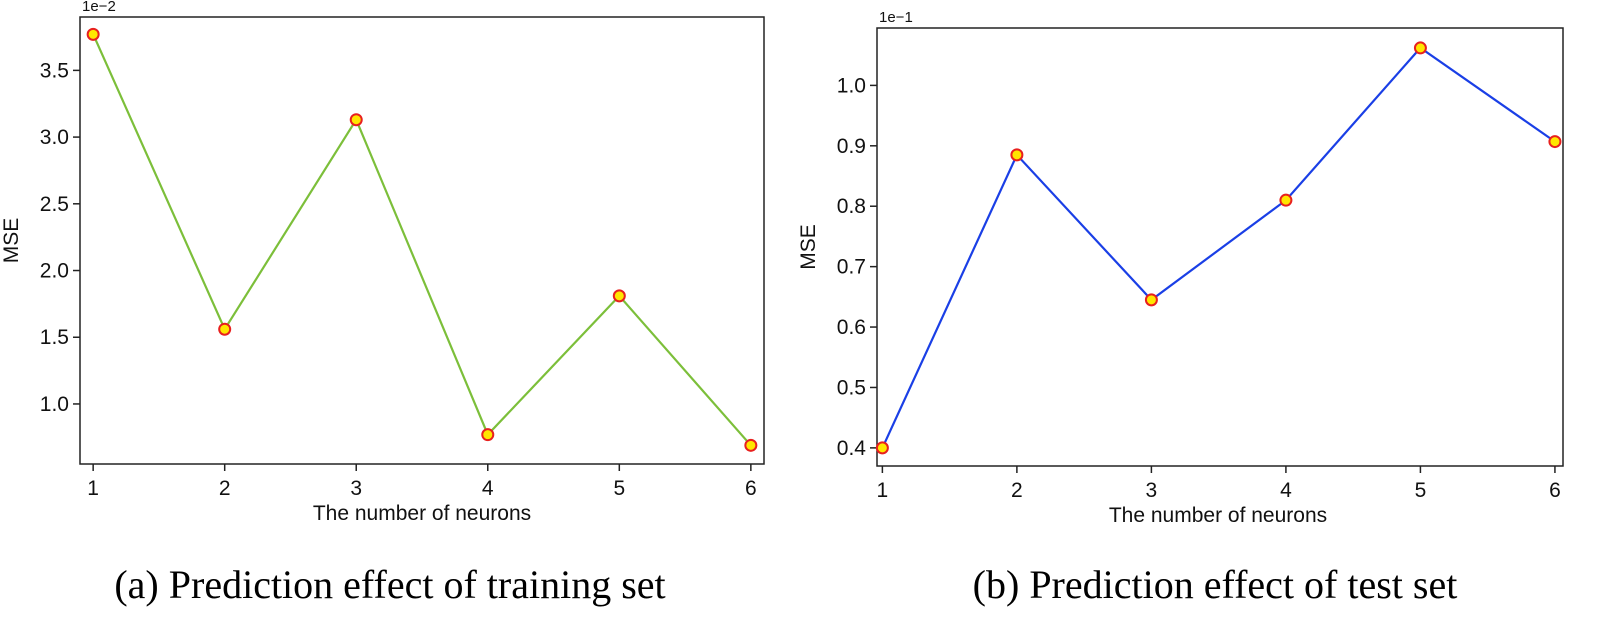  What do you see at coordinates (99, 7) in the screenshot?
I see `y-exponent-label: 1e−2` at bounding box center [99, 7].